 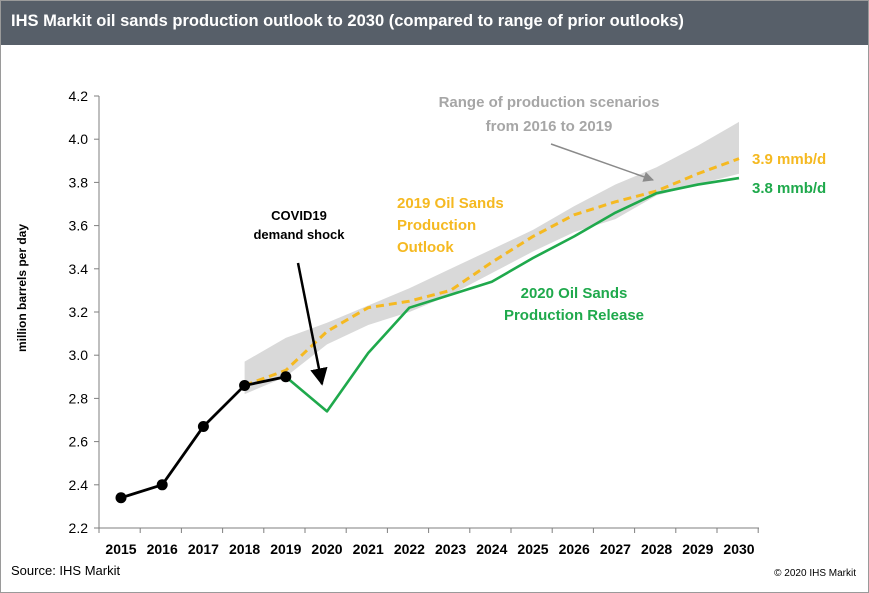 I want to click on end-value-2019-label: 3.9 mmb/d, so click(x=789, y=159).